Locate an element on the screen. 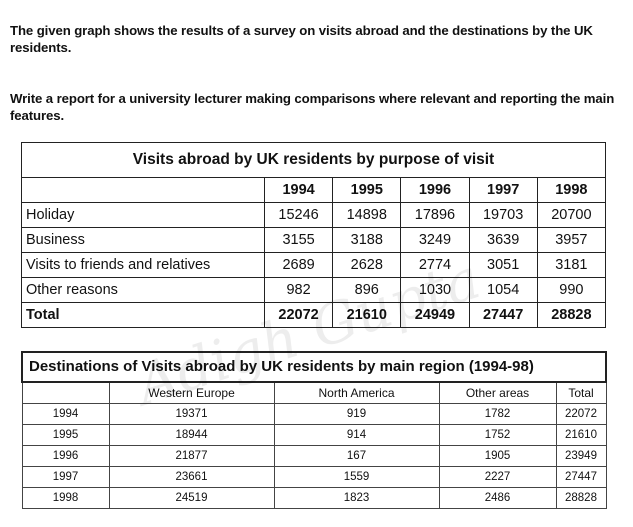  row-label: 1998 is located at coordinates (65, 498).